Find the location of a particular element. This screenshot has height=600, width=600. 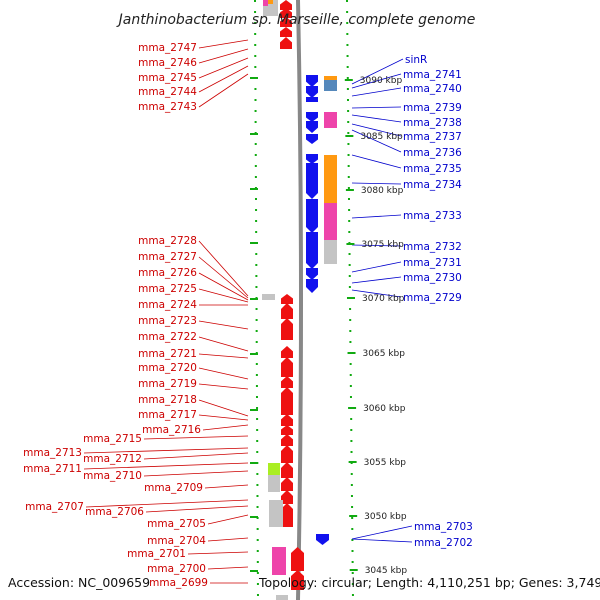

scale-label: 3075 kbp is located at coordinates (382, 245).